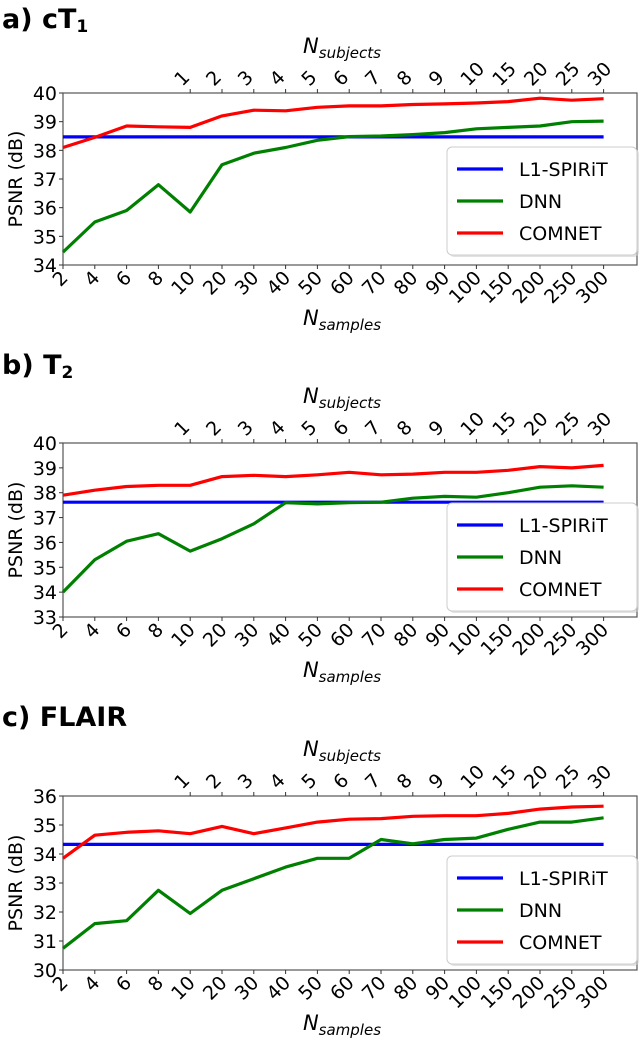  Describe the element at coordinates (333, 883) in the screenshot. I see `series-line-dnn` at that location.